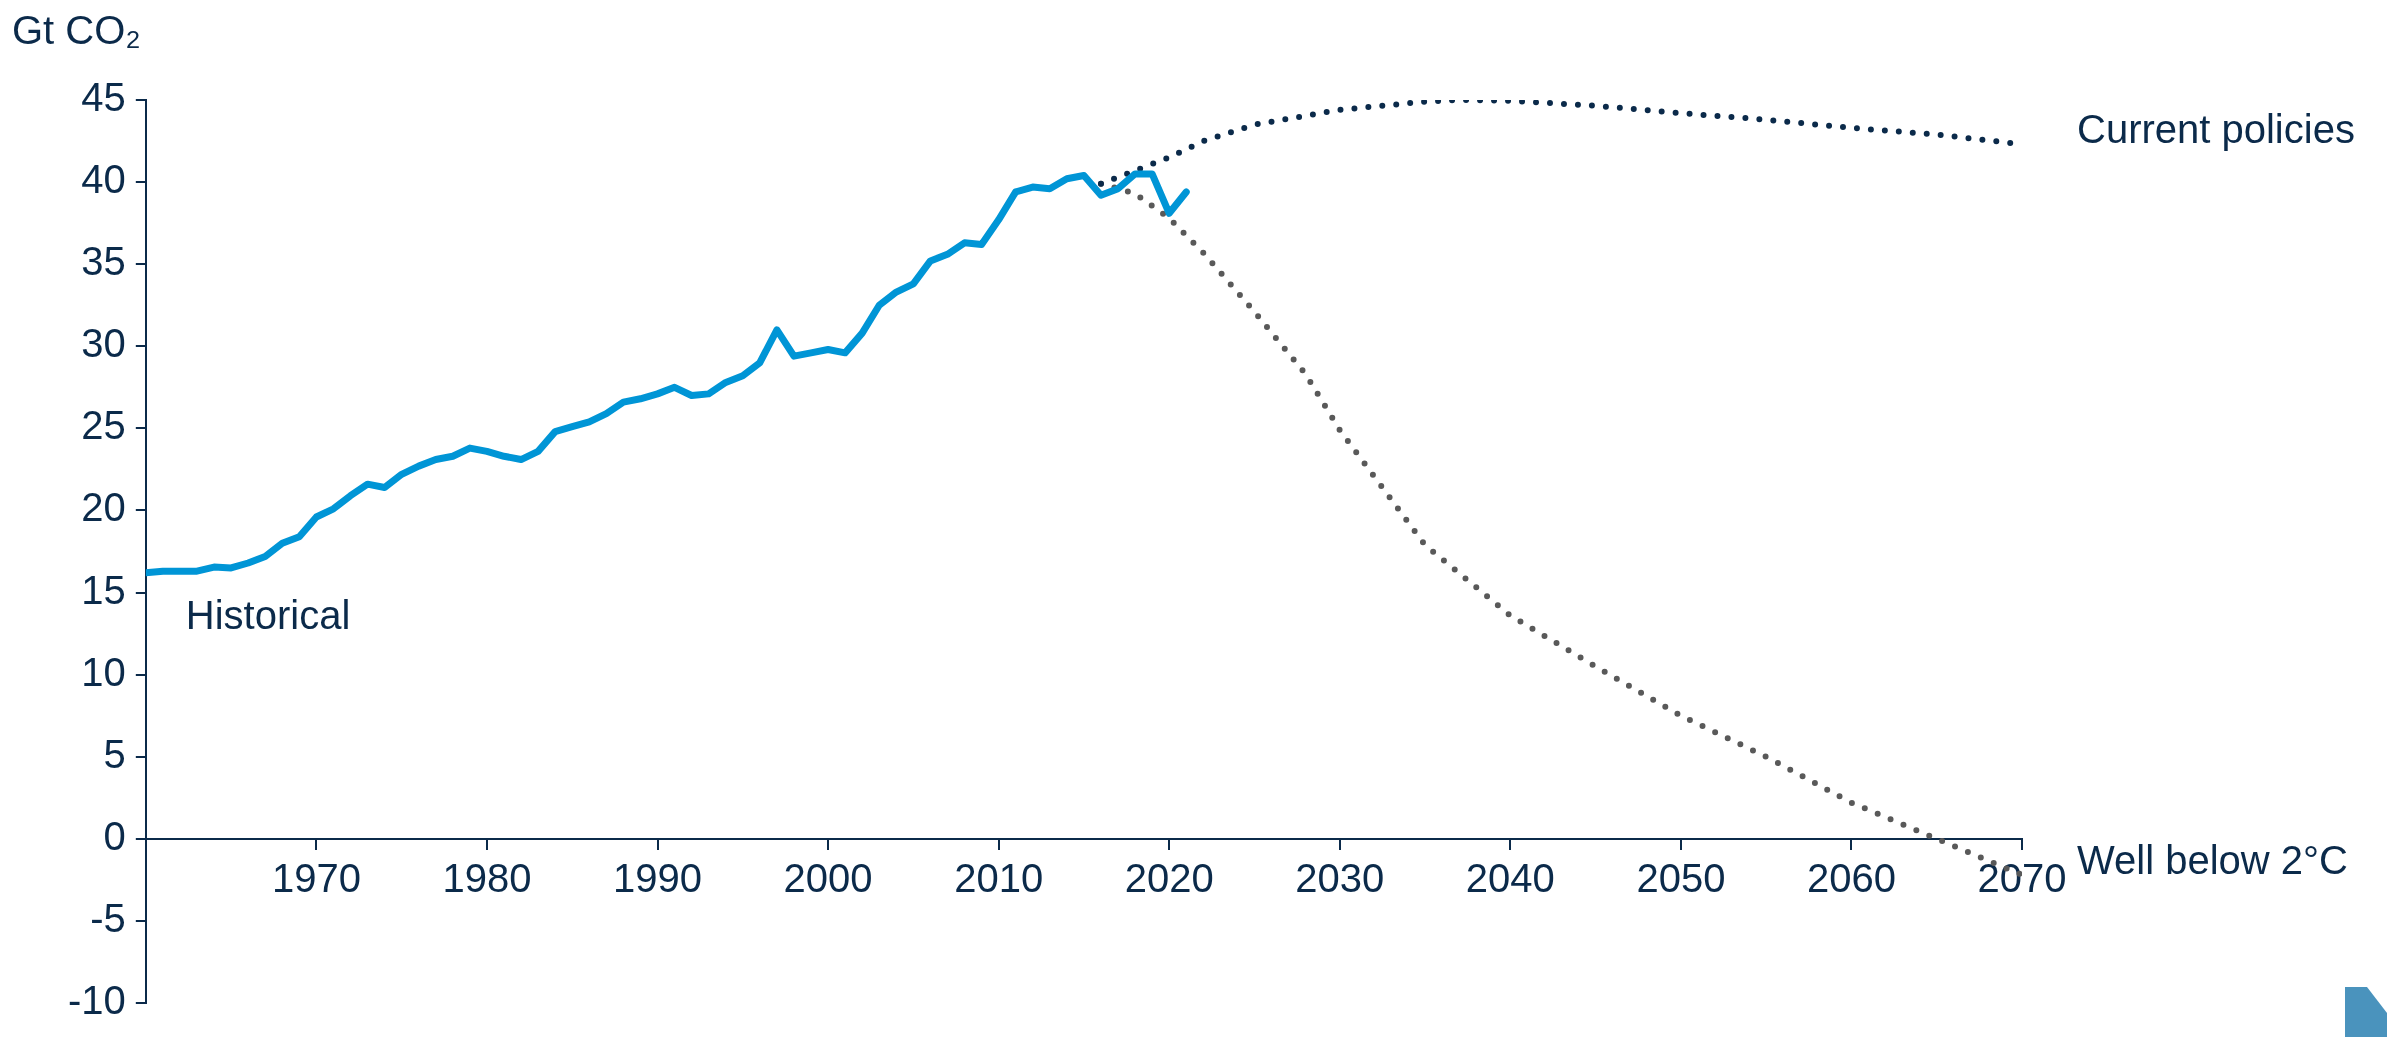 This screenshot has width=2387, height=1037. Describe the element at coordinates (103, 507) in the screenshot. I see `y-tick-label: 20` at that location.